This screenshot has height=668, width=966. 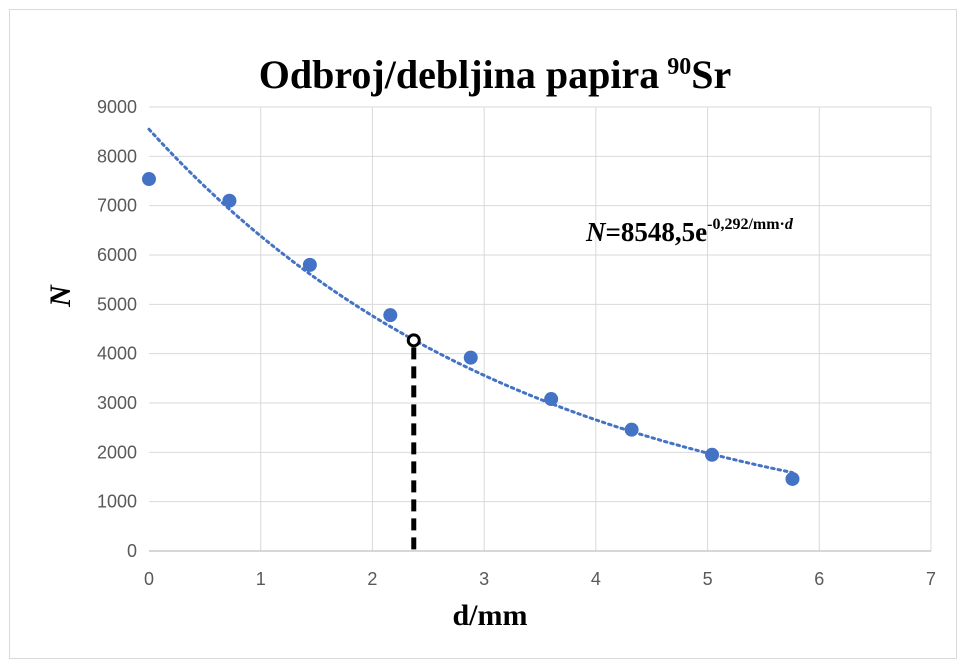 What do you see at coordinates (711, 74) in the screenshot?
I see `chart-title-suffix: Sr` at bounding box center [711, 74].